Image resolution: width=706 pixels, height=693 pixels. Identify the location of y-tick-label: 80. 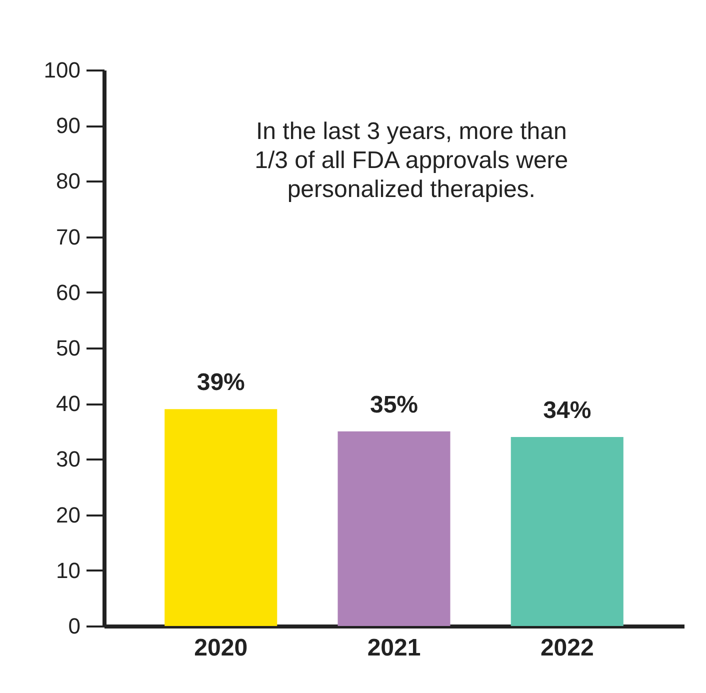
(68, 181).